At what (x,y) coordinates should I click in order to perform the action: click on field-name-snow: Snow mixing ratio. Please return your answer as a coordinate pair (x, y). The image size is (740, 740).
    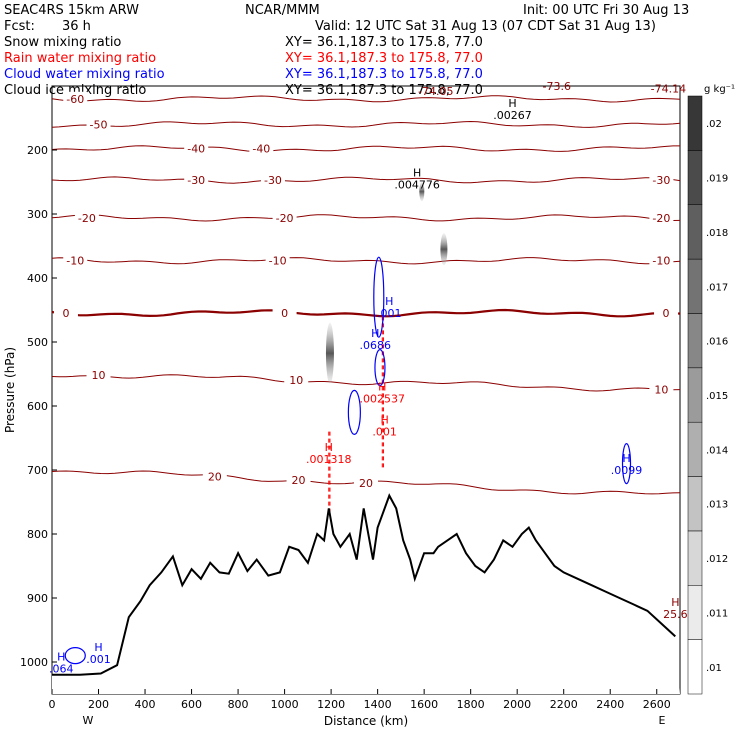
    Looking at the image, I should click on (62, 42).